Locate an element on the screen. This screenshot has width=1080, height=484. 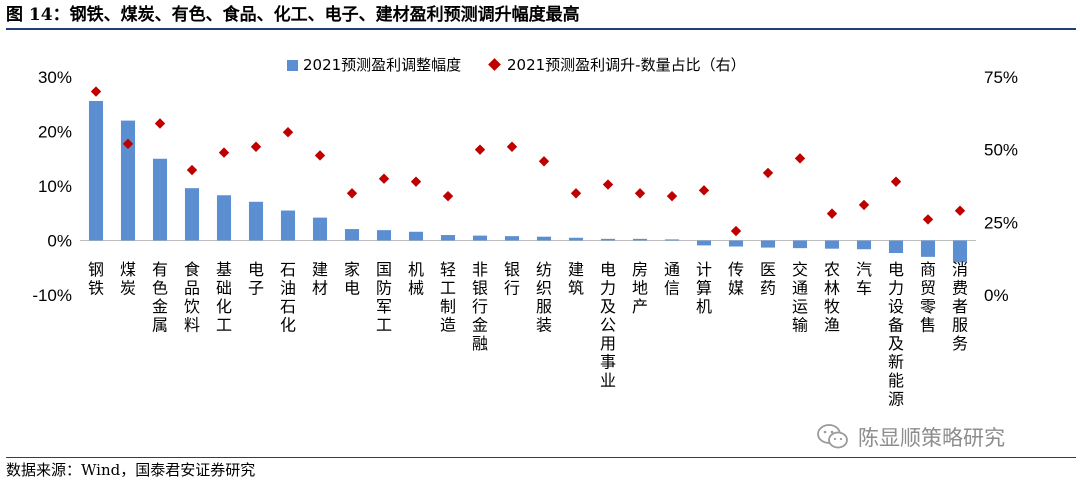
y-left-tick: 20% is located at coordinates (55, 132).